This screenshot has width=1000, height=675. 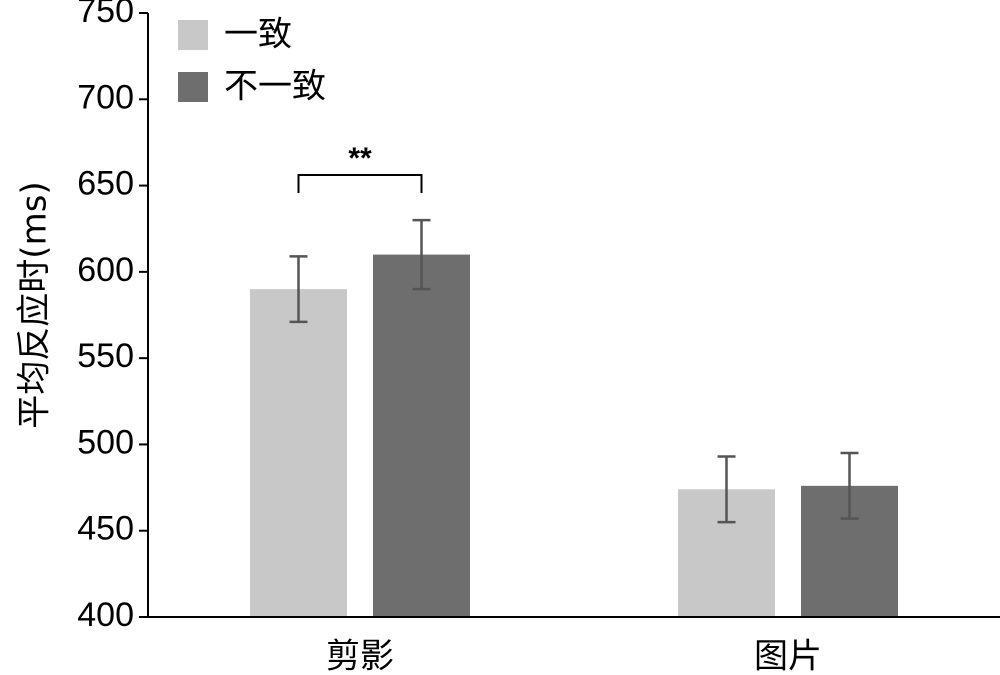 I want to click on significance-bracket, so click(x=360, y=183).